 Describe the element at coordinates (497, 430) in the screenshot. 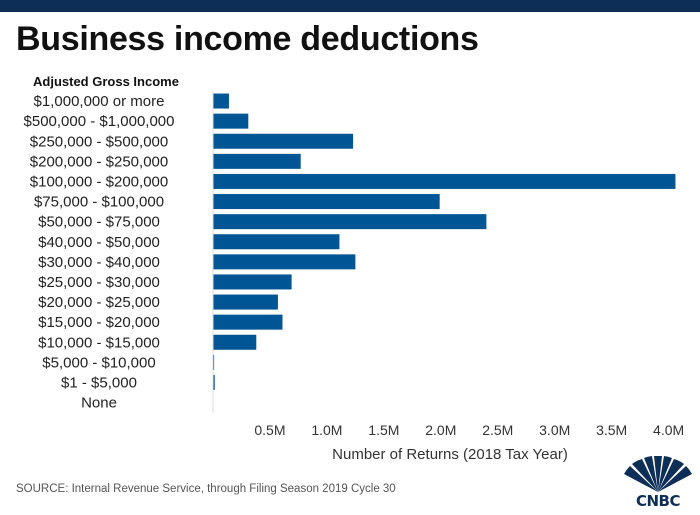

I see `x-tick-label: 2.5M` at that location.